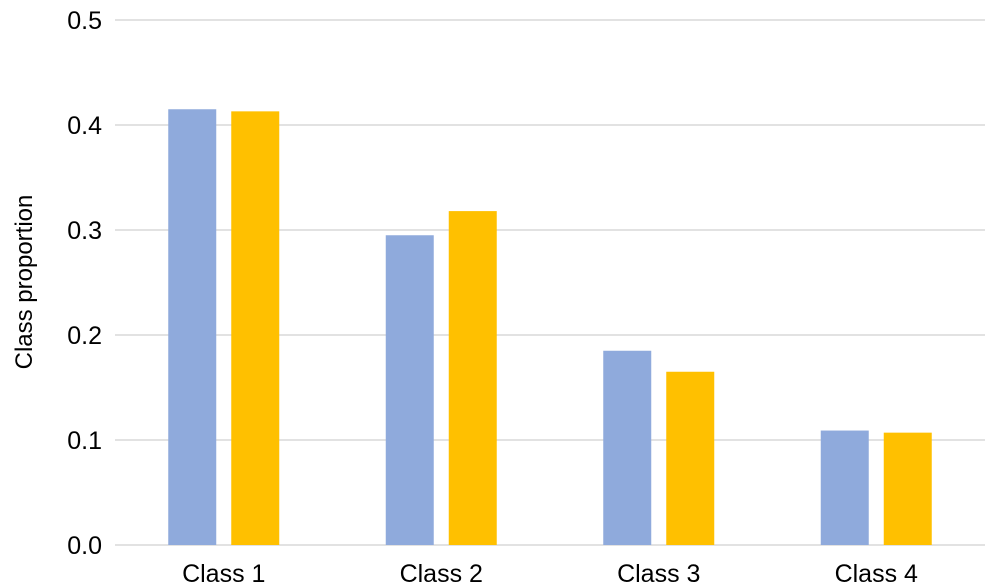 The height and width of the screenshot is (586, 990). What do you see at coordinates (24, 282) in the screenshot?
I see `y-axis-label: Class proportion` at bounding box center [24, 282].